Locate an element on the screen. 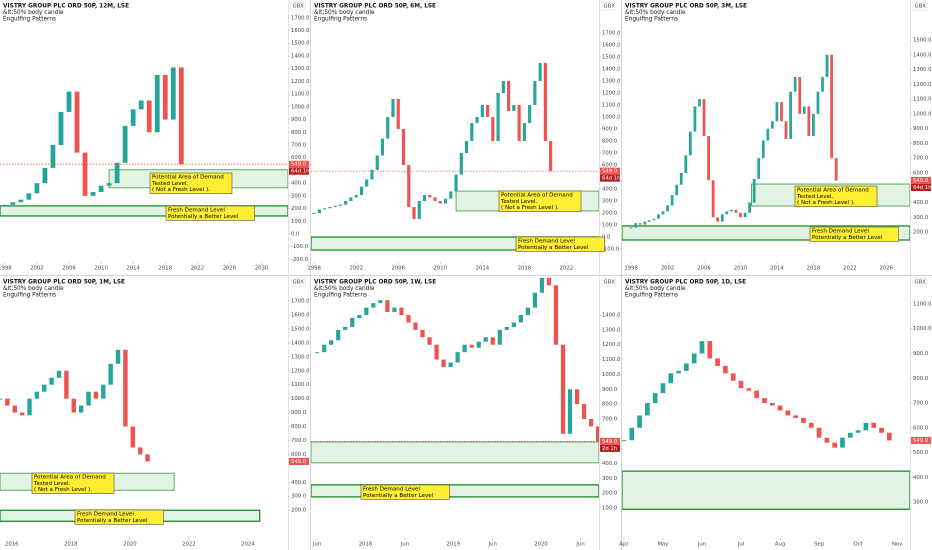 The image size is (932, 550). annotation-text: Tested Level. is located at coordinates (519, 202).